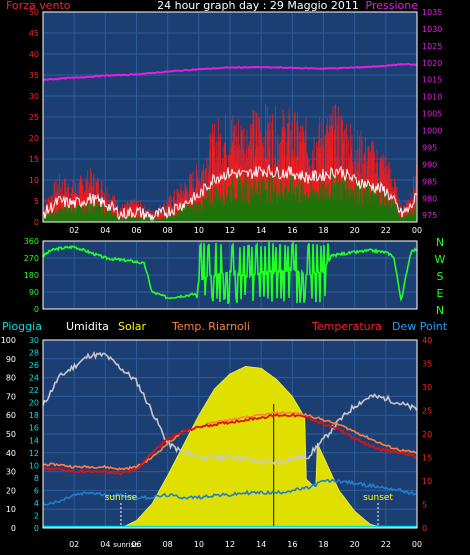  What do you see at coordinates (440, 259) in the screenshot?
I see `direction-letter: W` at bounding box center [440, 259].